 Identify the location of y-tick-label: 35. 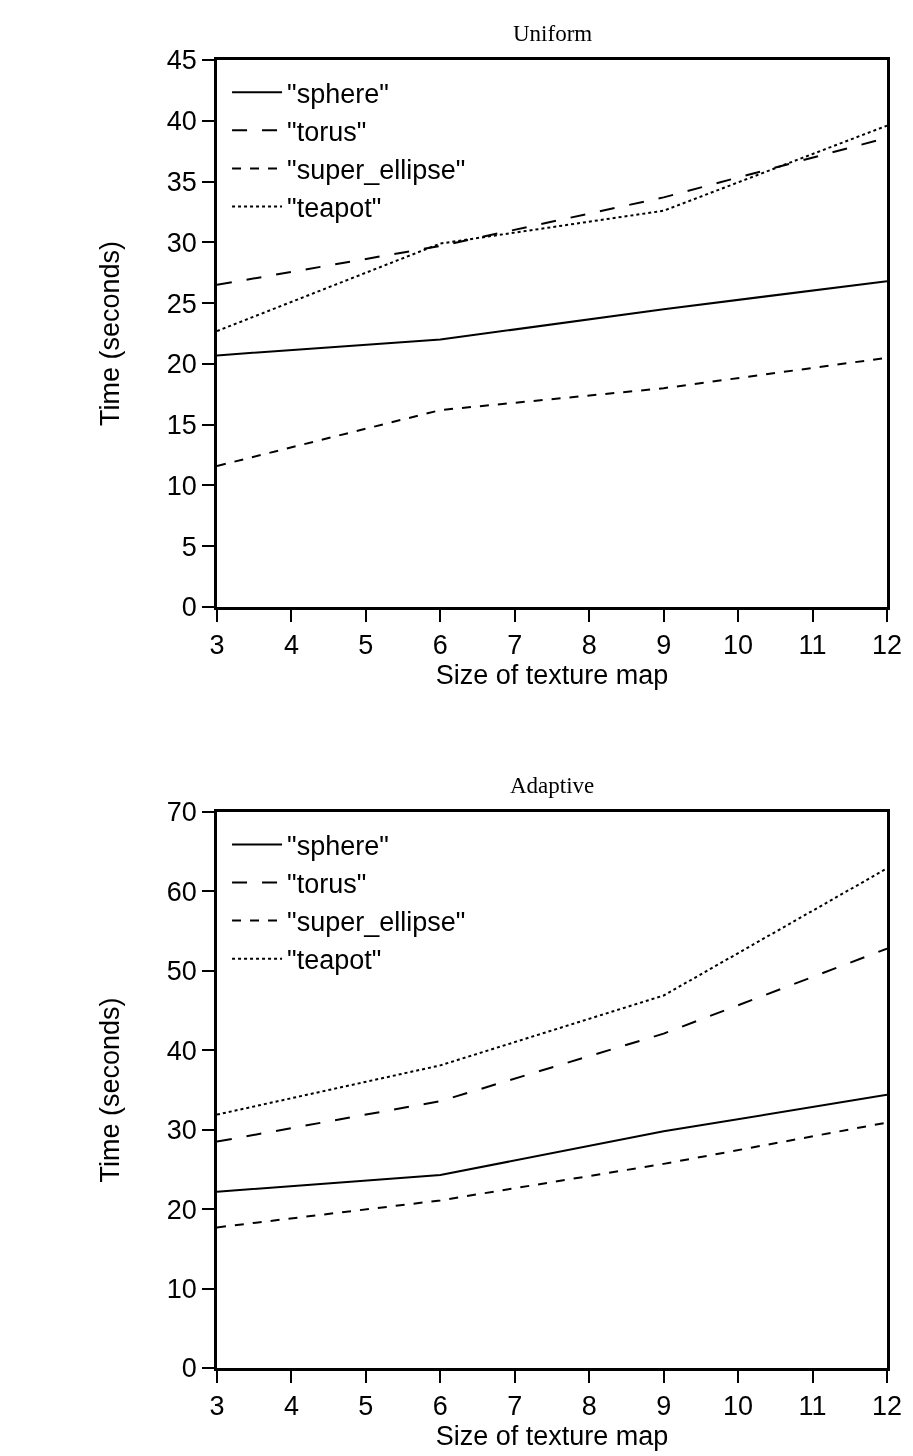
(181, 182).